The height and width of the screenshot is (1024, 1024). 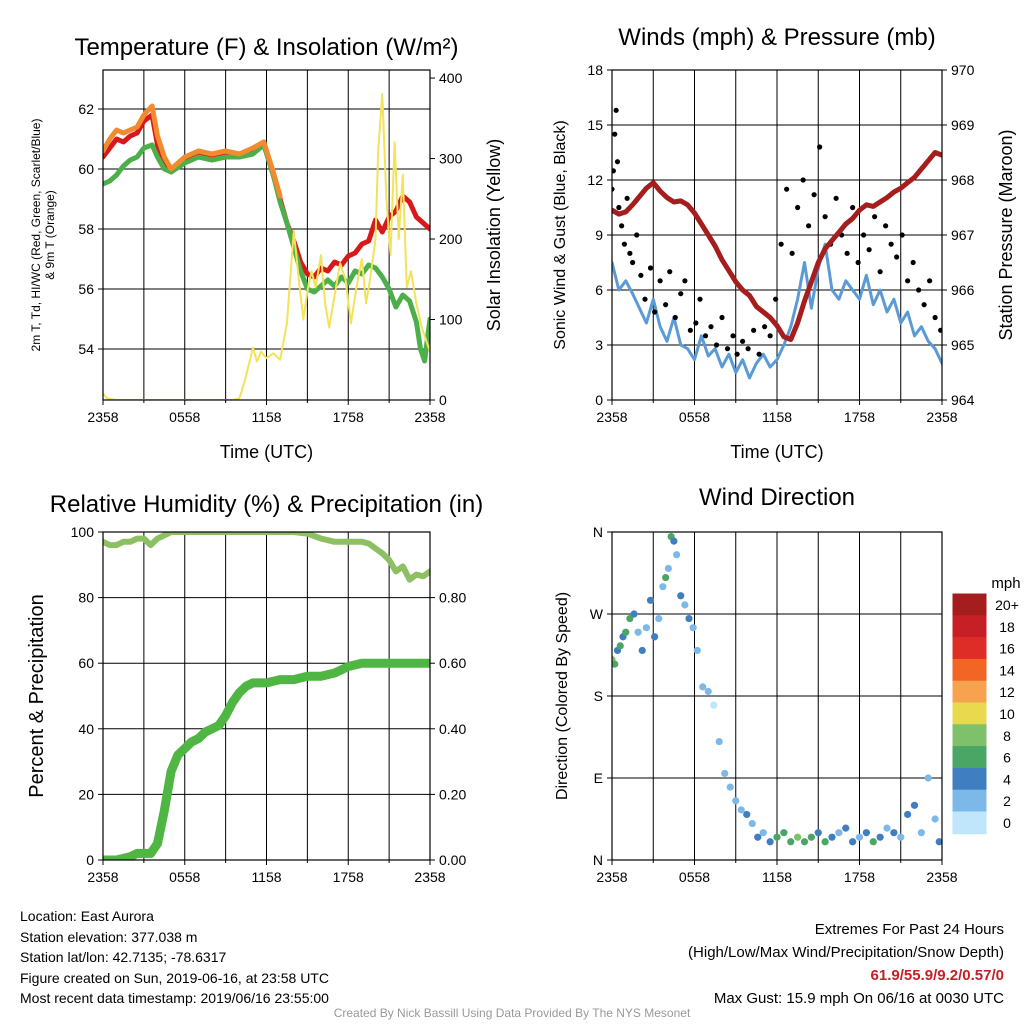 What do you see at coordinates (595, 180) in the screenshot?
I see `y-tick-label: 12` at bounding box center [595, 180].